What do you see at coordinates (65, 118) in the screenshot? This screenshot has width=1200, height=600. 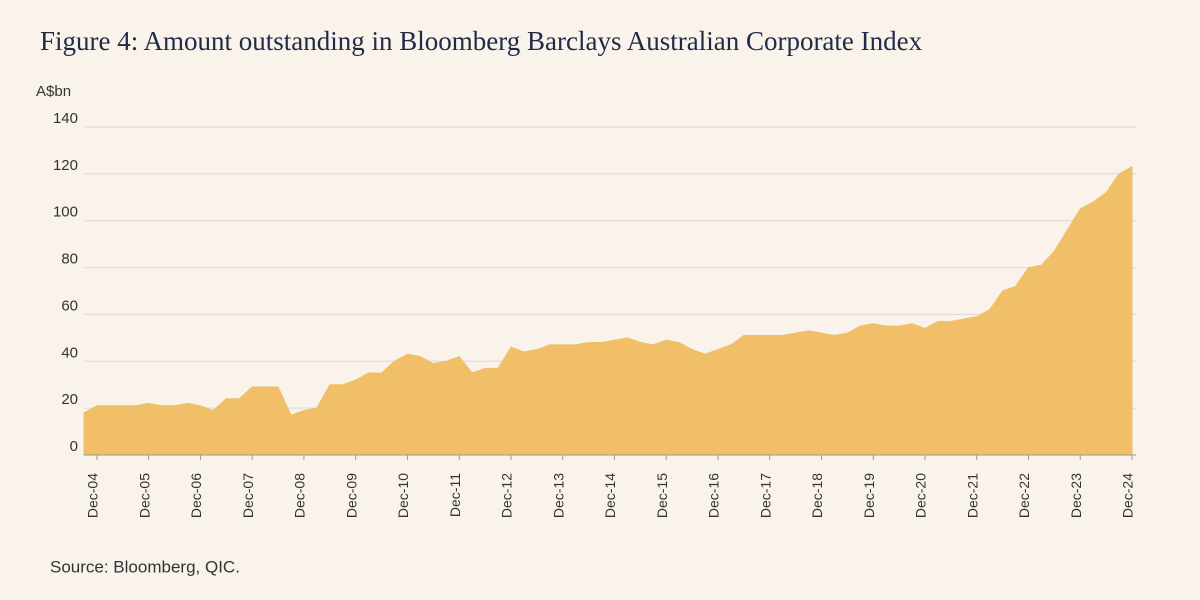 I see `y-tick-label: 140` at bounding box center [65, 118].